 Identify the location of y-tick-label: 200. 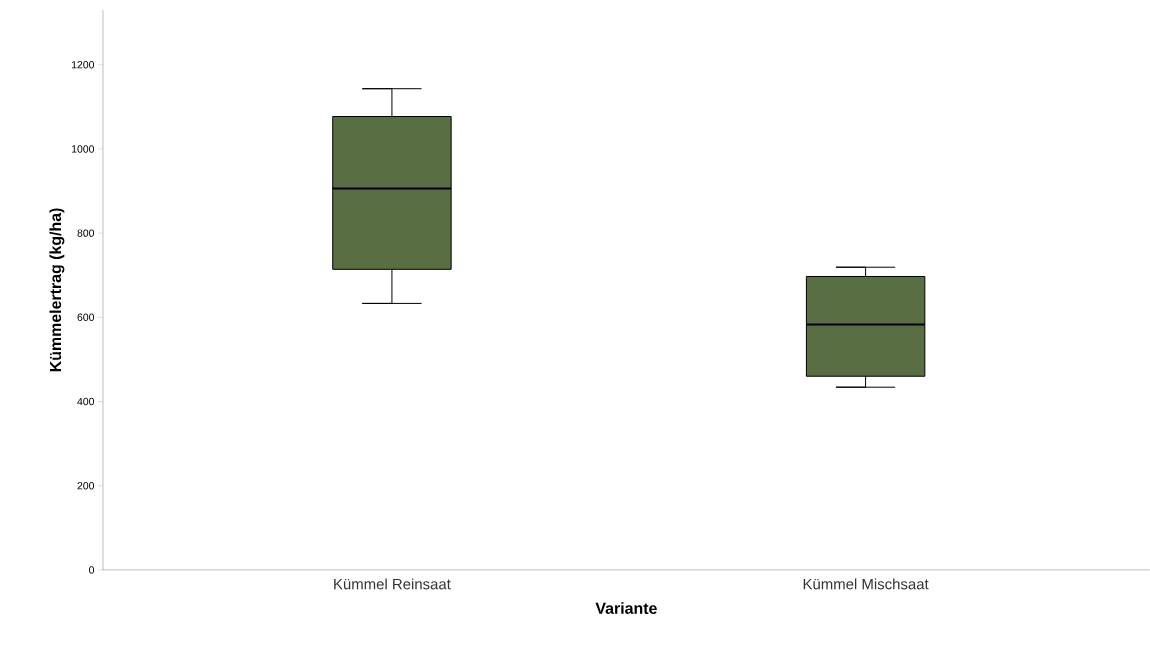
(86, 486).